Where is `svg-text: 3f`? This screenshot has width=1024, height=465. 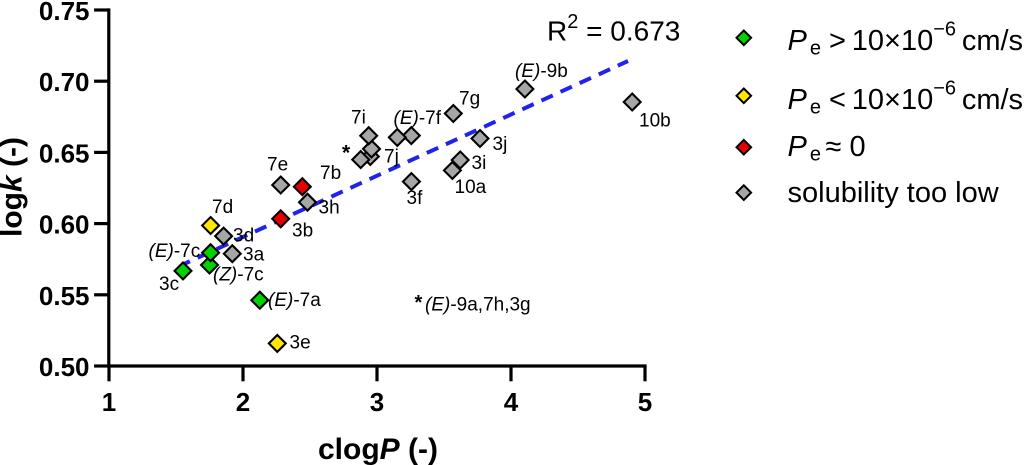
svg-text: 3f is located at coordinates (415, 198).